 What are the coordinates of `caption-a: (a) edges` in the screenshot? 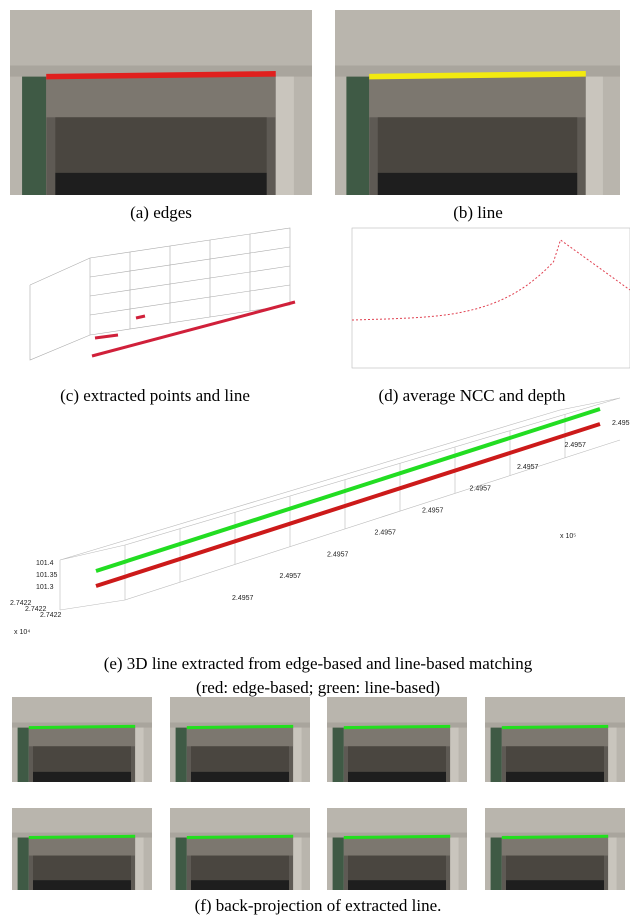 It's located at (161, 212).